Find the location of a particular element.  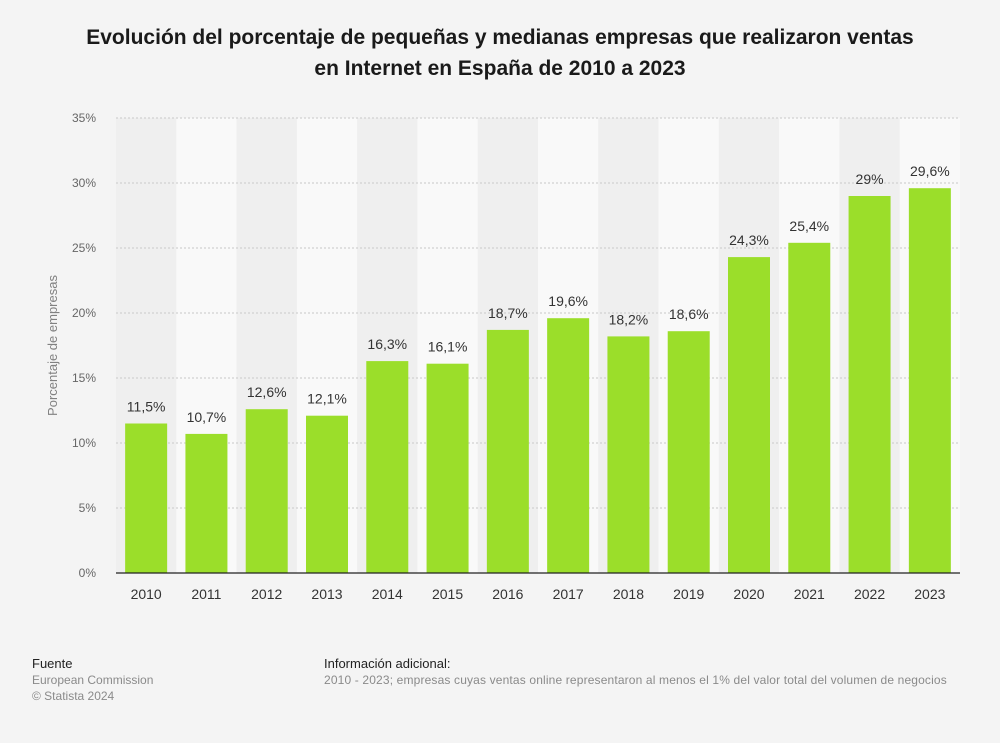

y-tick-label: 30% is located at coordinates (84, 183).